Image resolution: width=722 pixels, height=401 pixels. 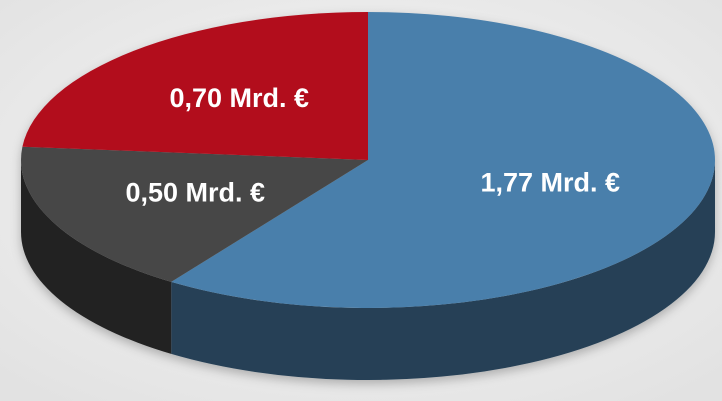 What do you see at coordinates (195, 193) in the screenshot?
I see `data-label: 0,50 Mrd. €` at bounding box center [195, 193].